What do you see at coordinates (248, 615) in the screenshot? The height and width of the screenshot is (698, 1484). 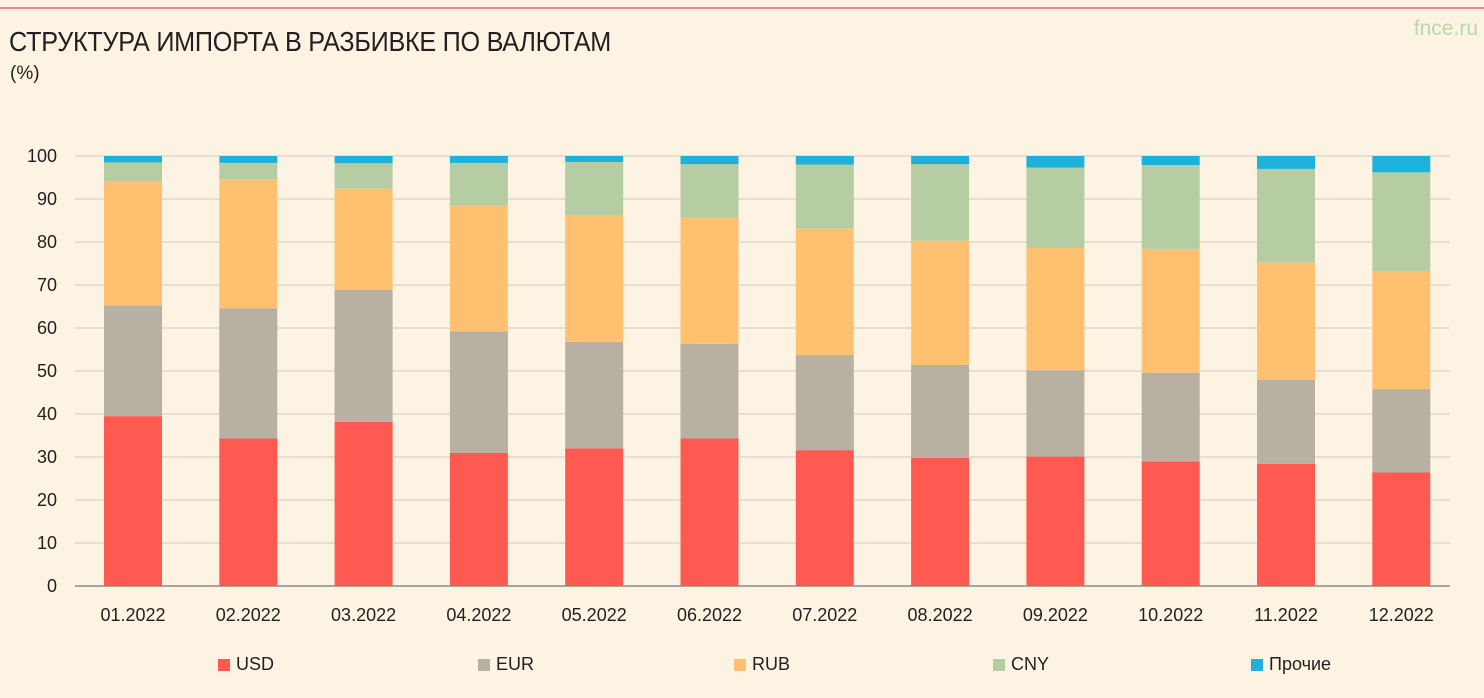 I see `x-tick-label: 02.2022` at bounding box center [248, 615].